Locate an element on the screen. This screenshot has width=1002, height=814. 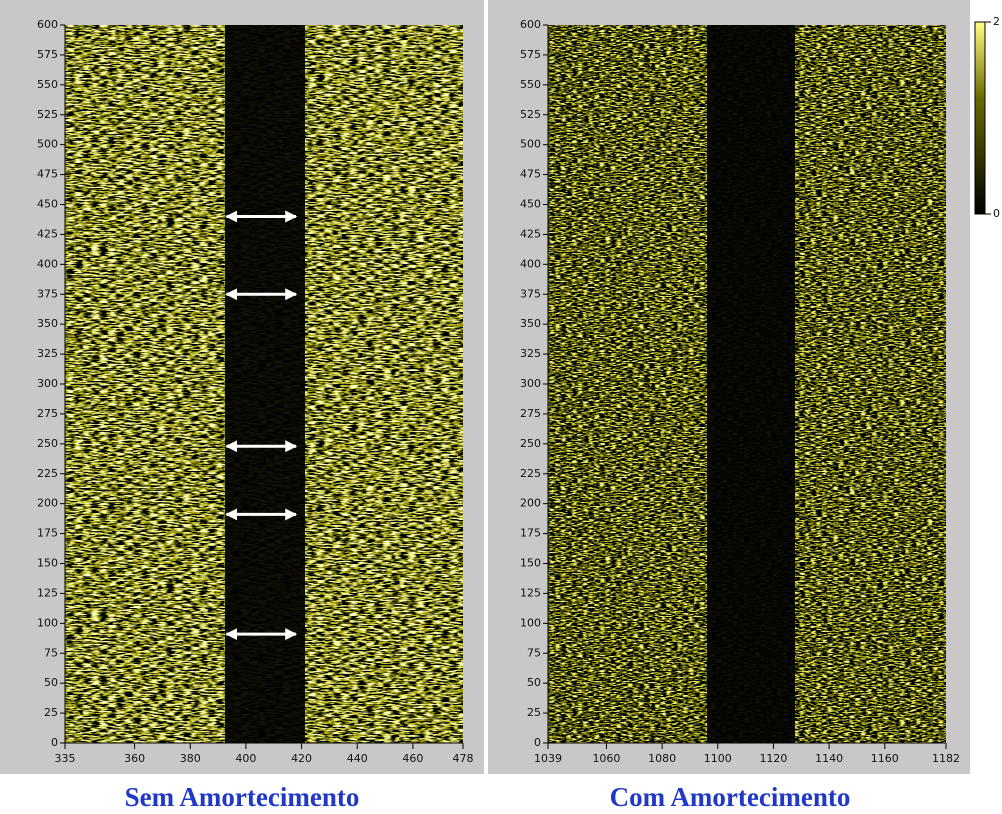
x-tick-label: 478 is located at coordinates (463, 758).